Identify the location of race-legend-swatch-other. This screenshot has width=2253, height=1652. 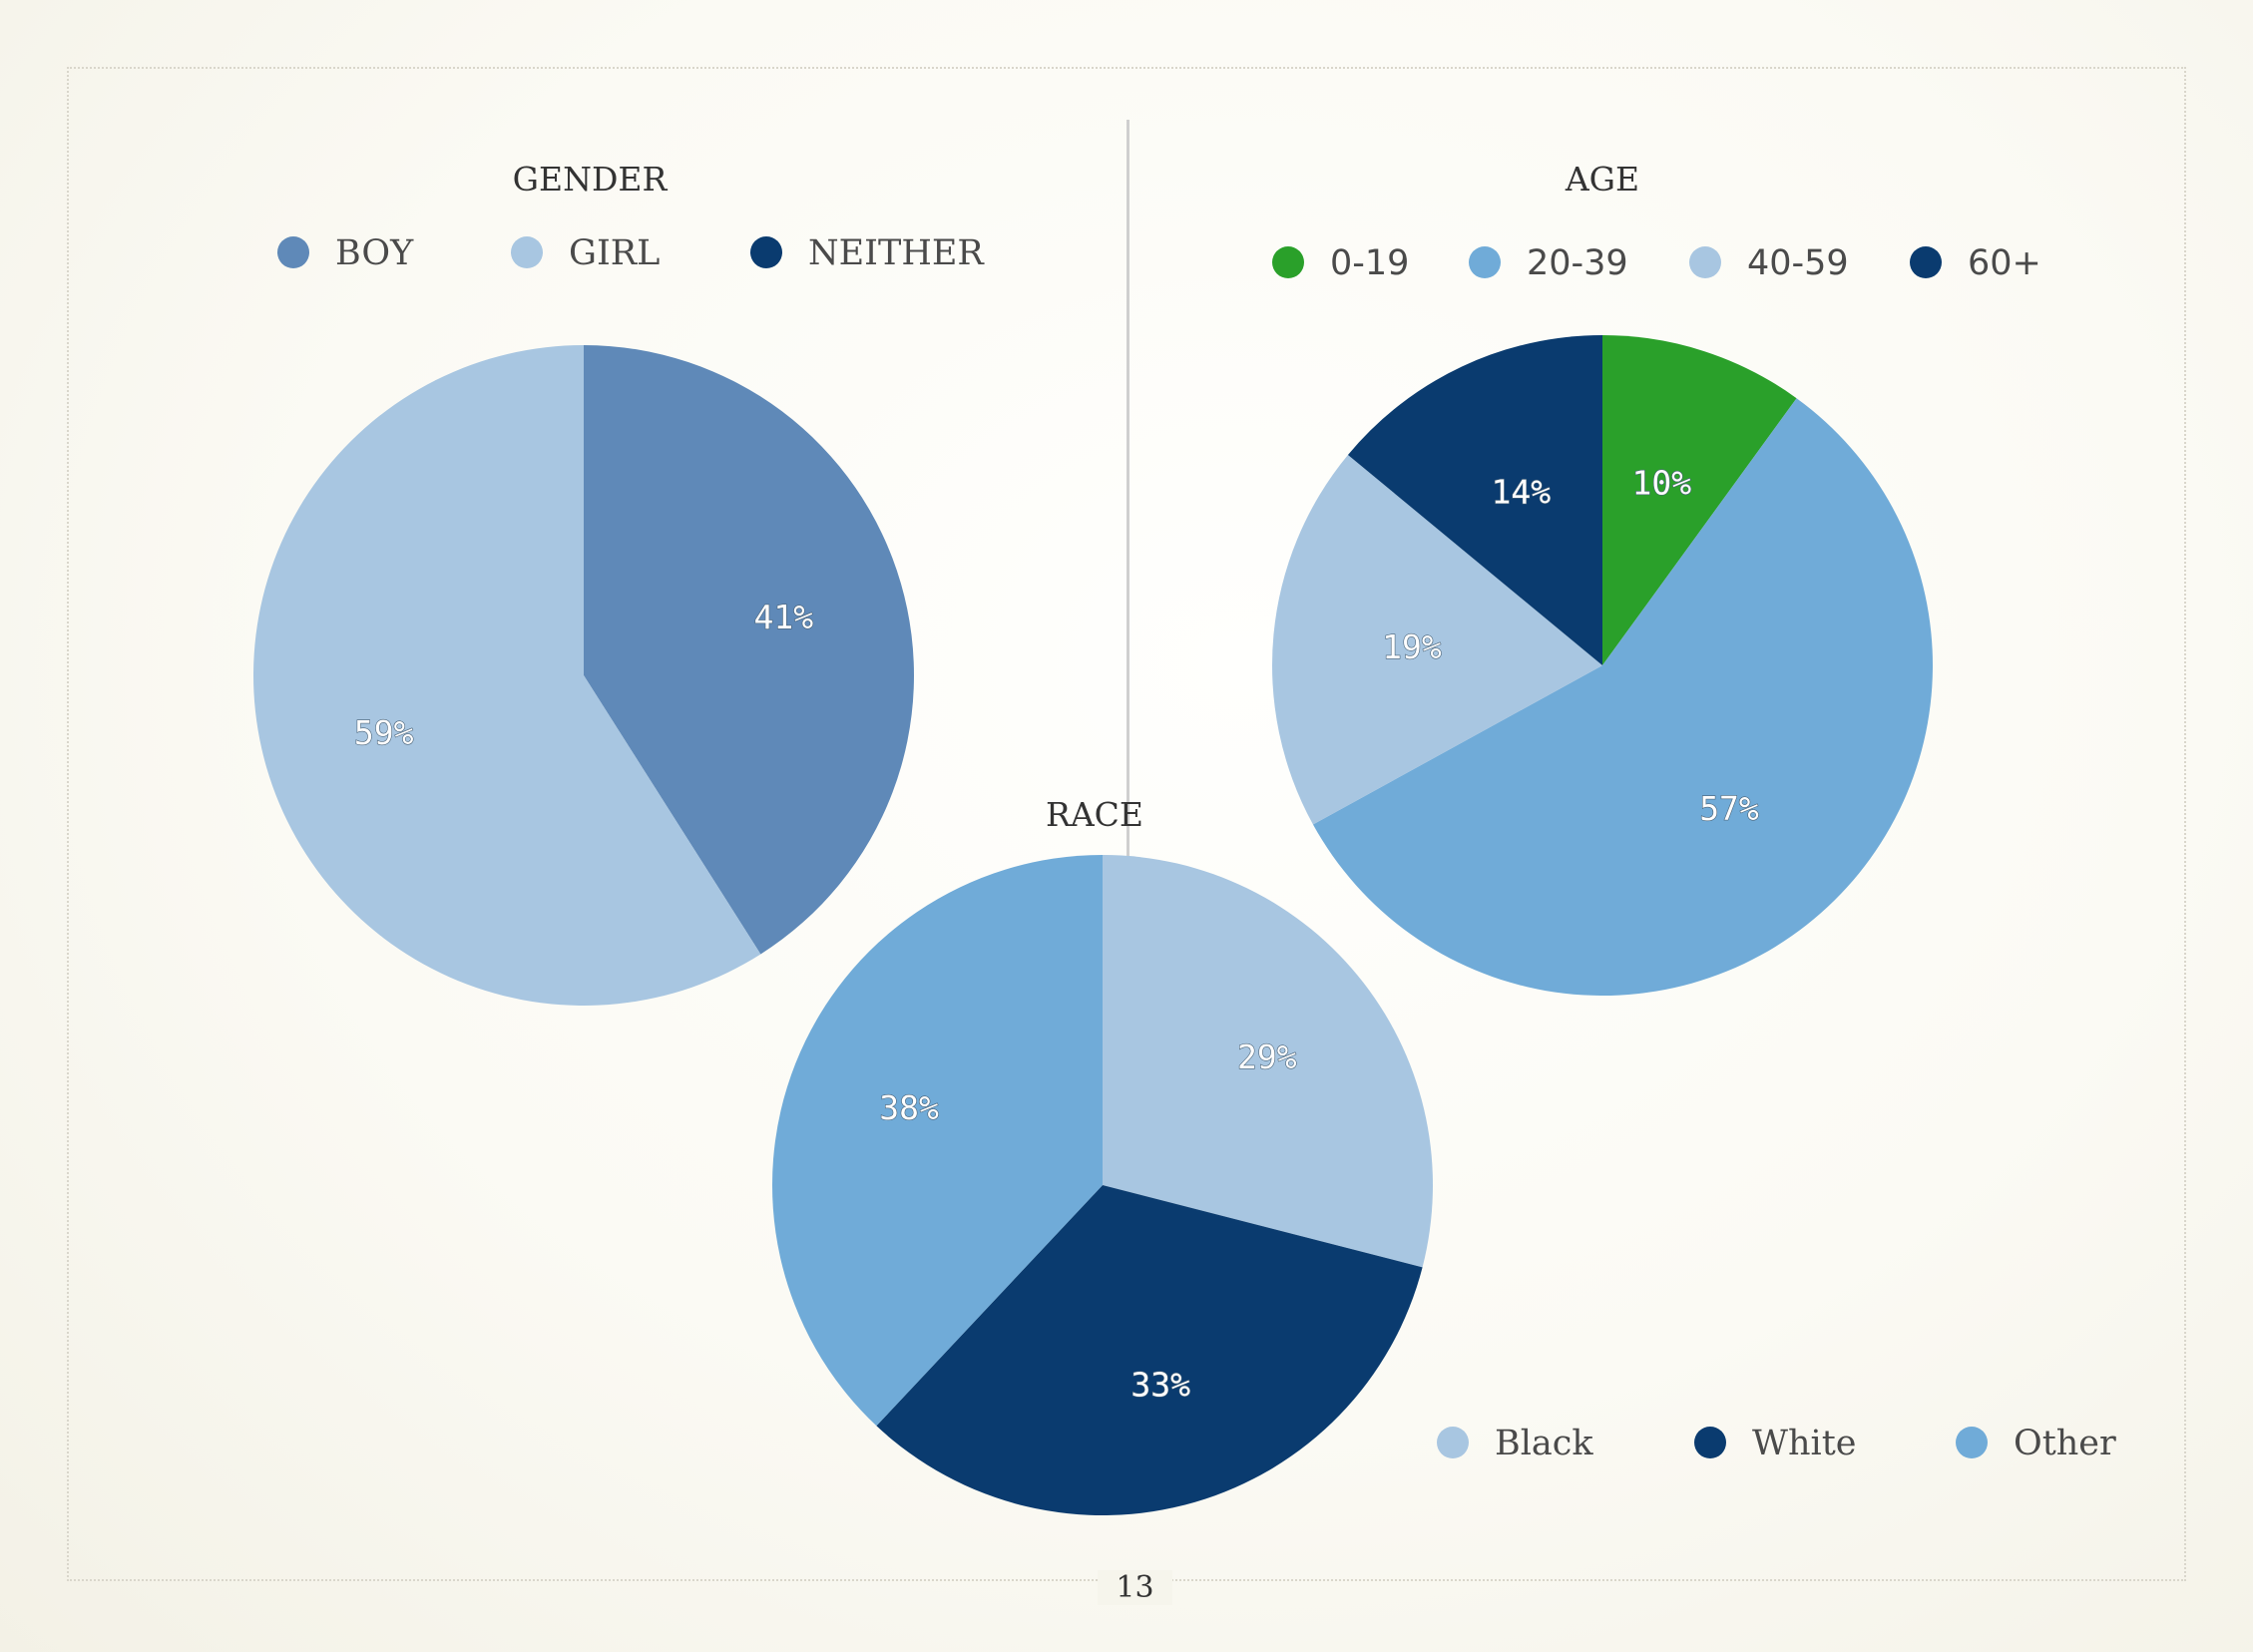
(1972, 1442).